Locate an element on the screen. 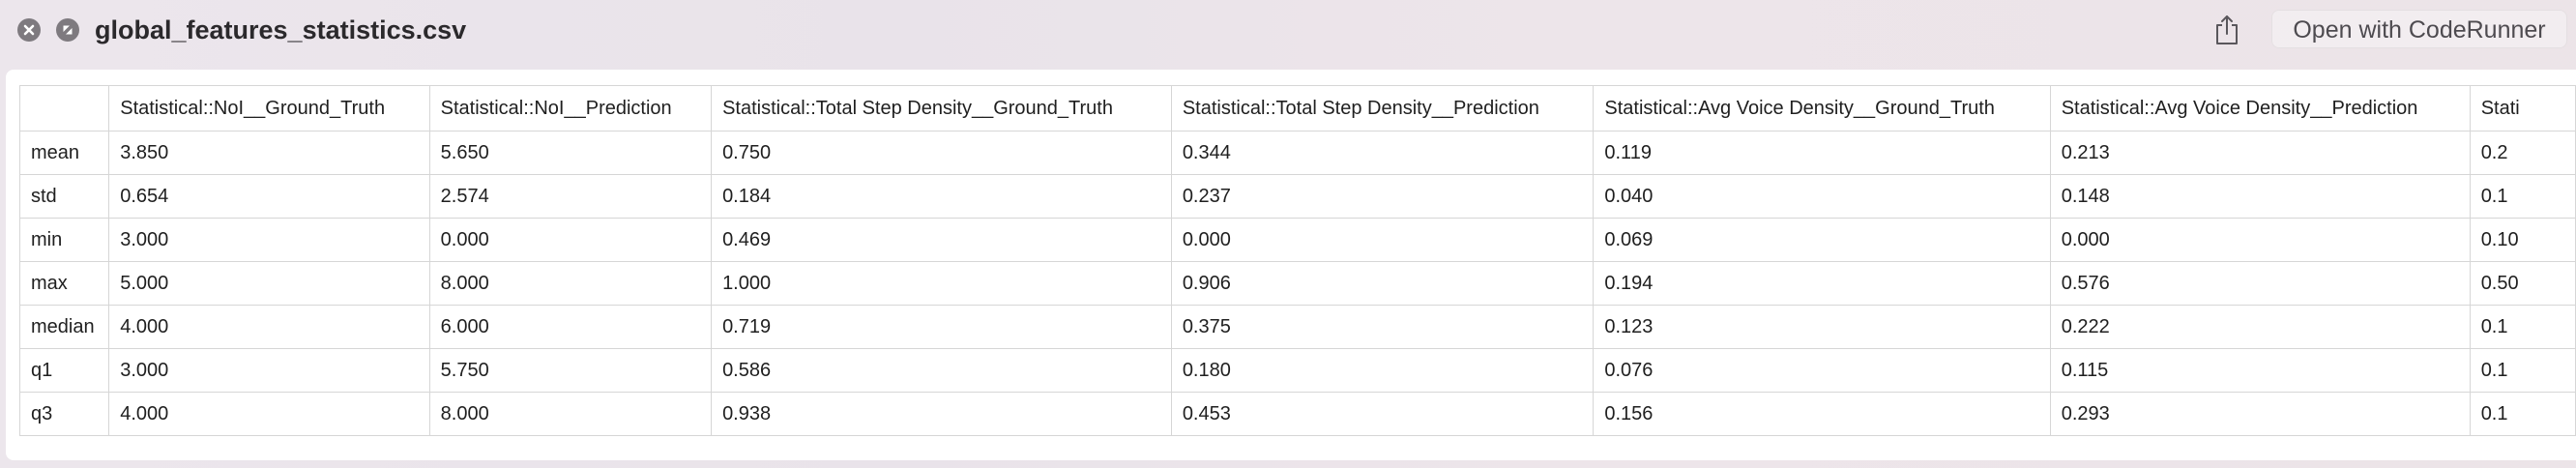 The width and height of the screenshot is (2576, 468). close-icon is located at coordinates (29, 30).